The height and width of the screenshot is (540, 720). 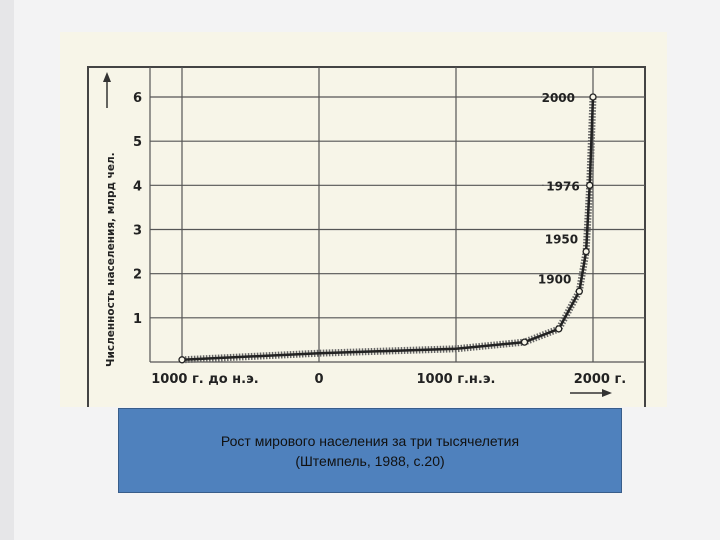 I want to click on y-tick-label-4: 5, so click(x=137, y=142).